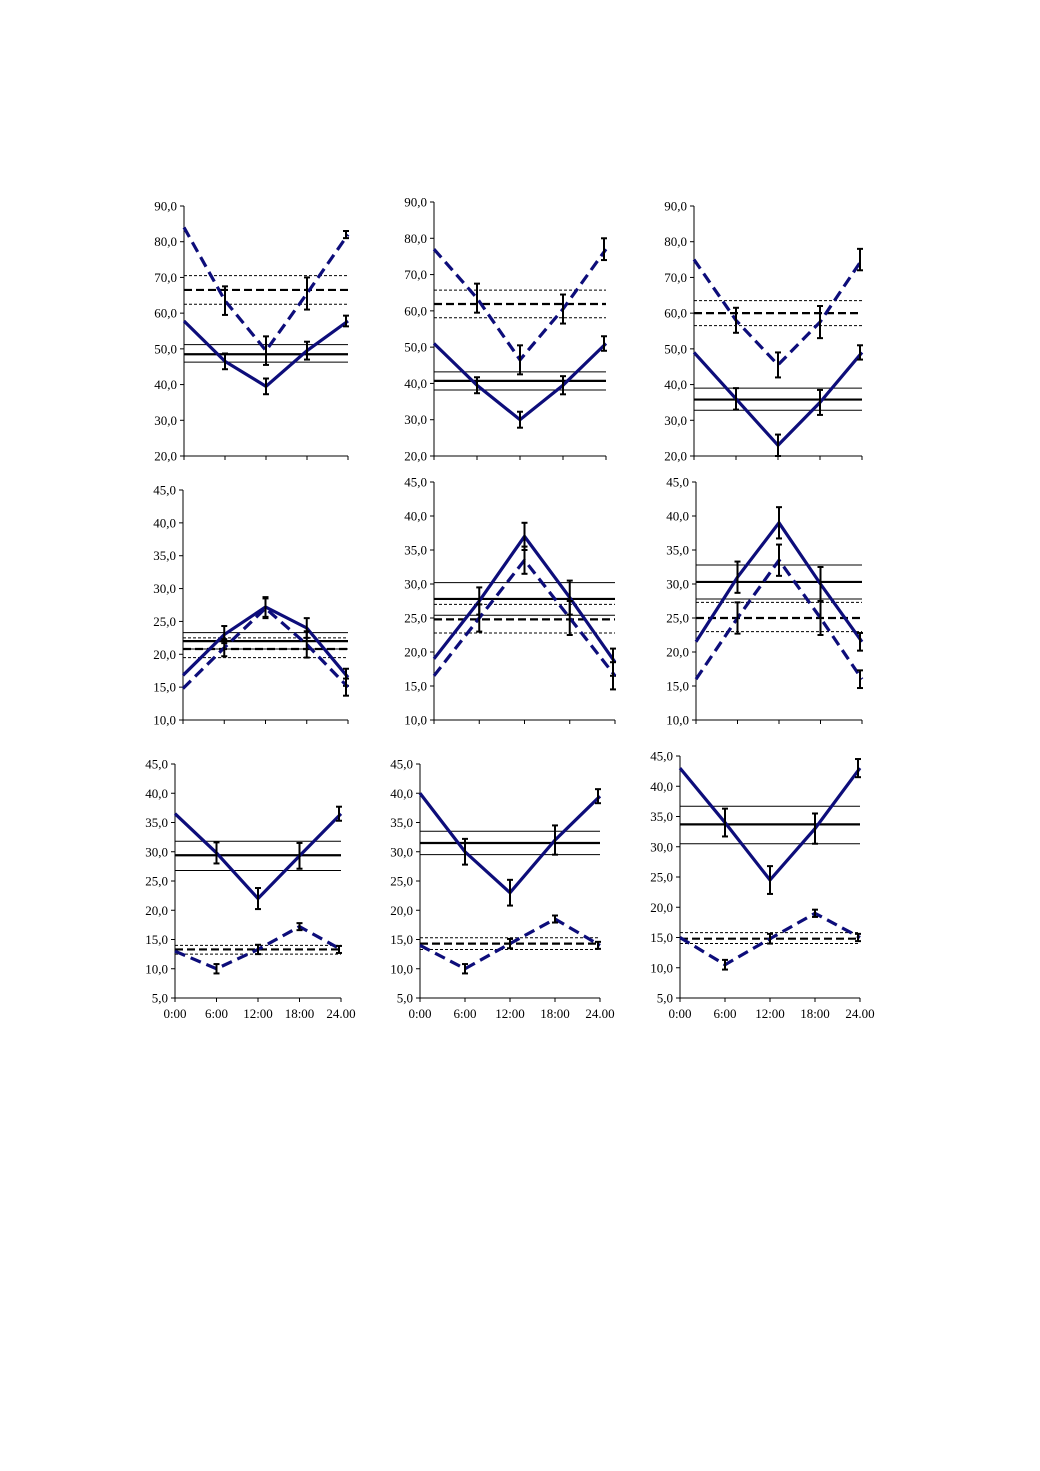 Image resolution: width=1040 pixels, height=1471 pixels. What do you see at coordinates (506, 329) in the screenshot?
I see `chart-panel-2: 20,0 30,0 40,0 50,0 60,0 70,0 80,0 90,0` at bounding box center [506, 329].